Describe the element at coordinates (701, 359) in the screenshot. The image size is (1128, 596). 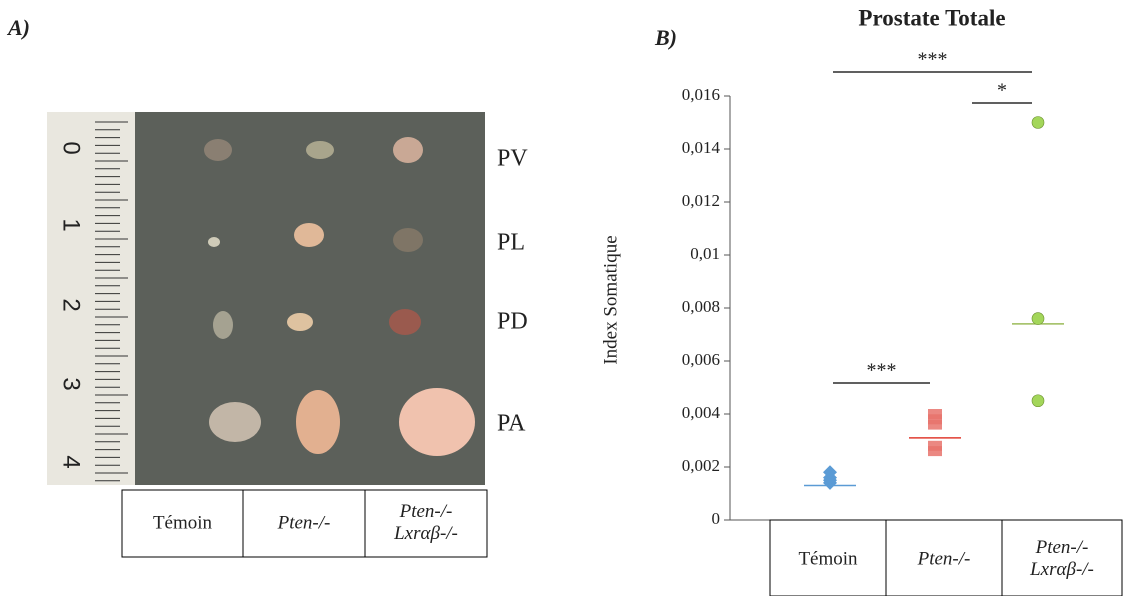
I see `y-tick-label: 0,006` at that location.